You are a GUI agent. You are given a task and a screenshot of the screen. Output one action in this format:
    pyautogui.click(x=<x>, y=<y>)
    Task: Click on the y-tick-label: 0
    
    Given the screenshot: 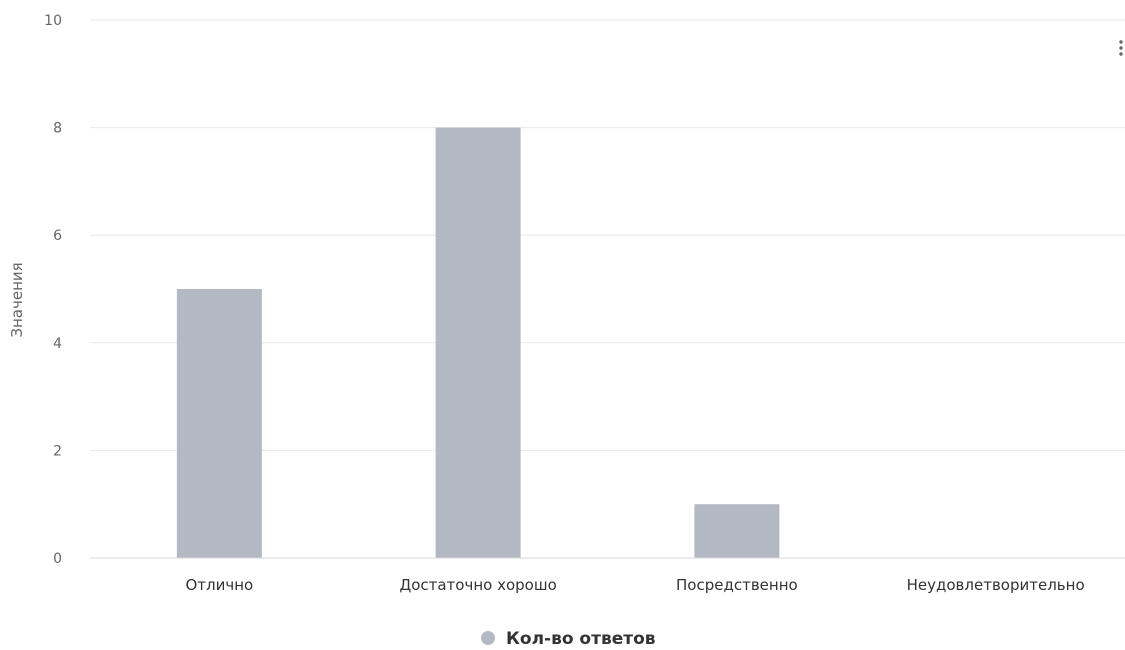 What is the action you would take?
    pyautogui.click(x=57, y=559)
    